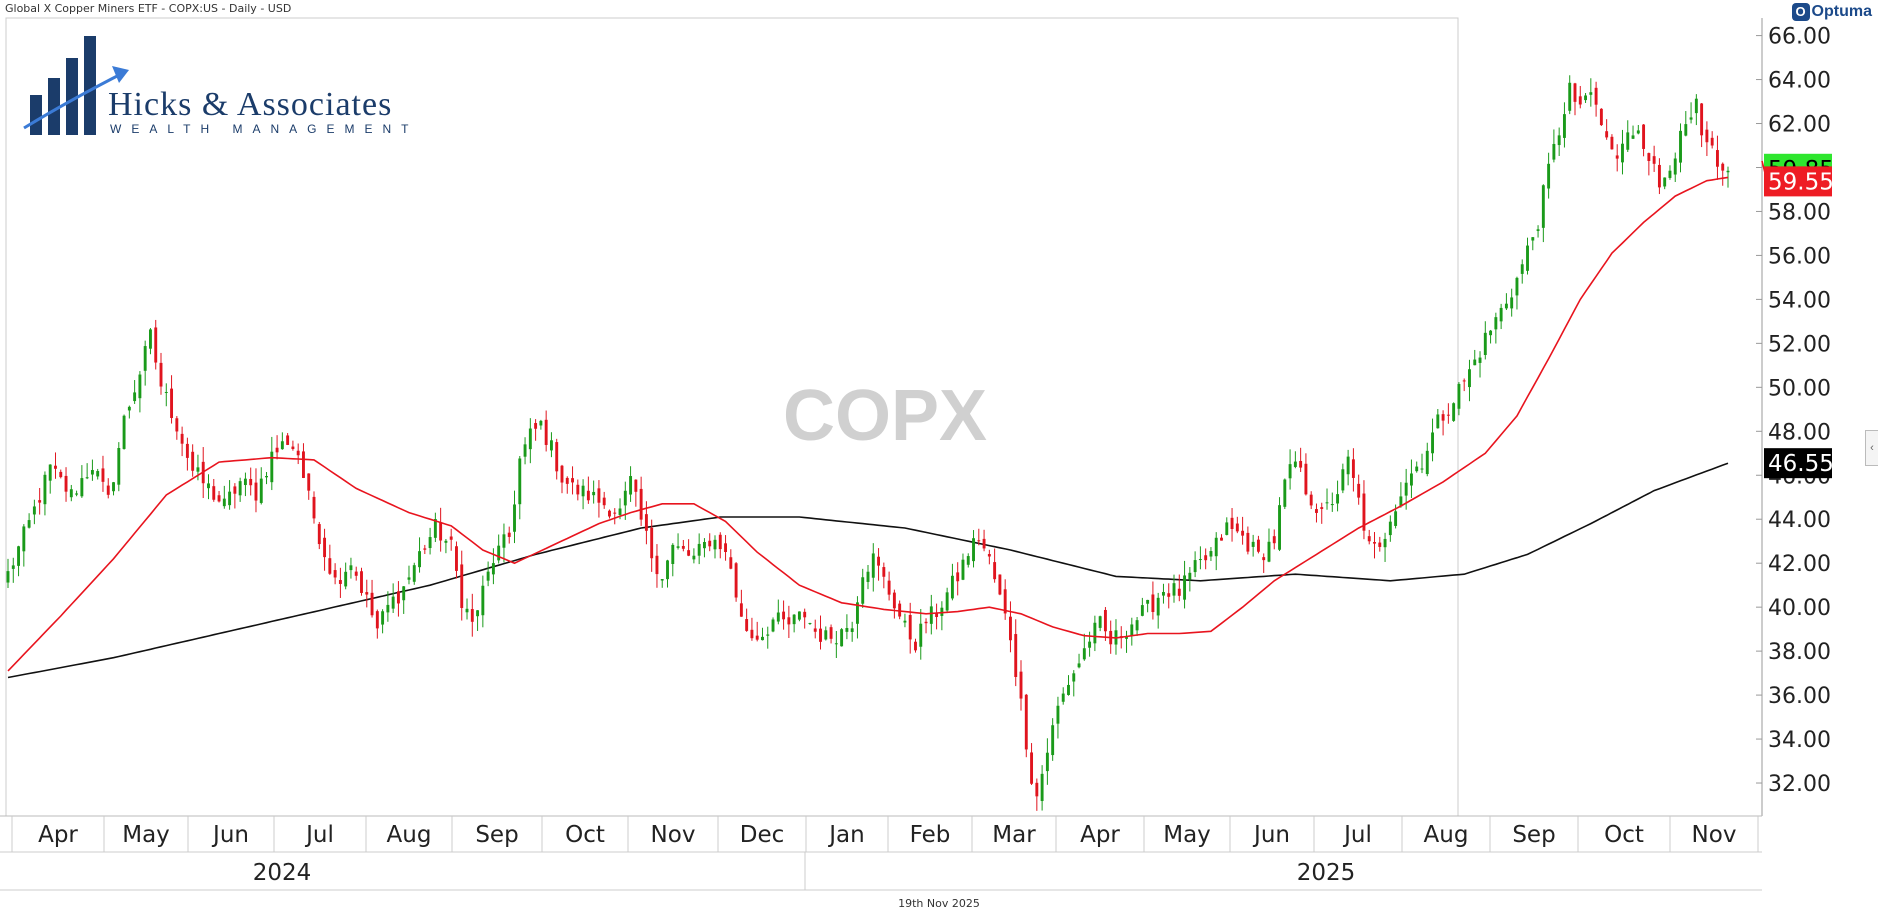 The height and width of the screenshot is (924, 1878). What do you see at coordinates (1100, 835) in the screenshot?
I see `month-label: Apr` at bounding box center [1100, 835].